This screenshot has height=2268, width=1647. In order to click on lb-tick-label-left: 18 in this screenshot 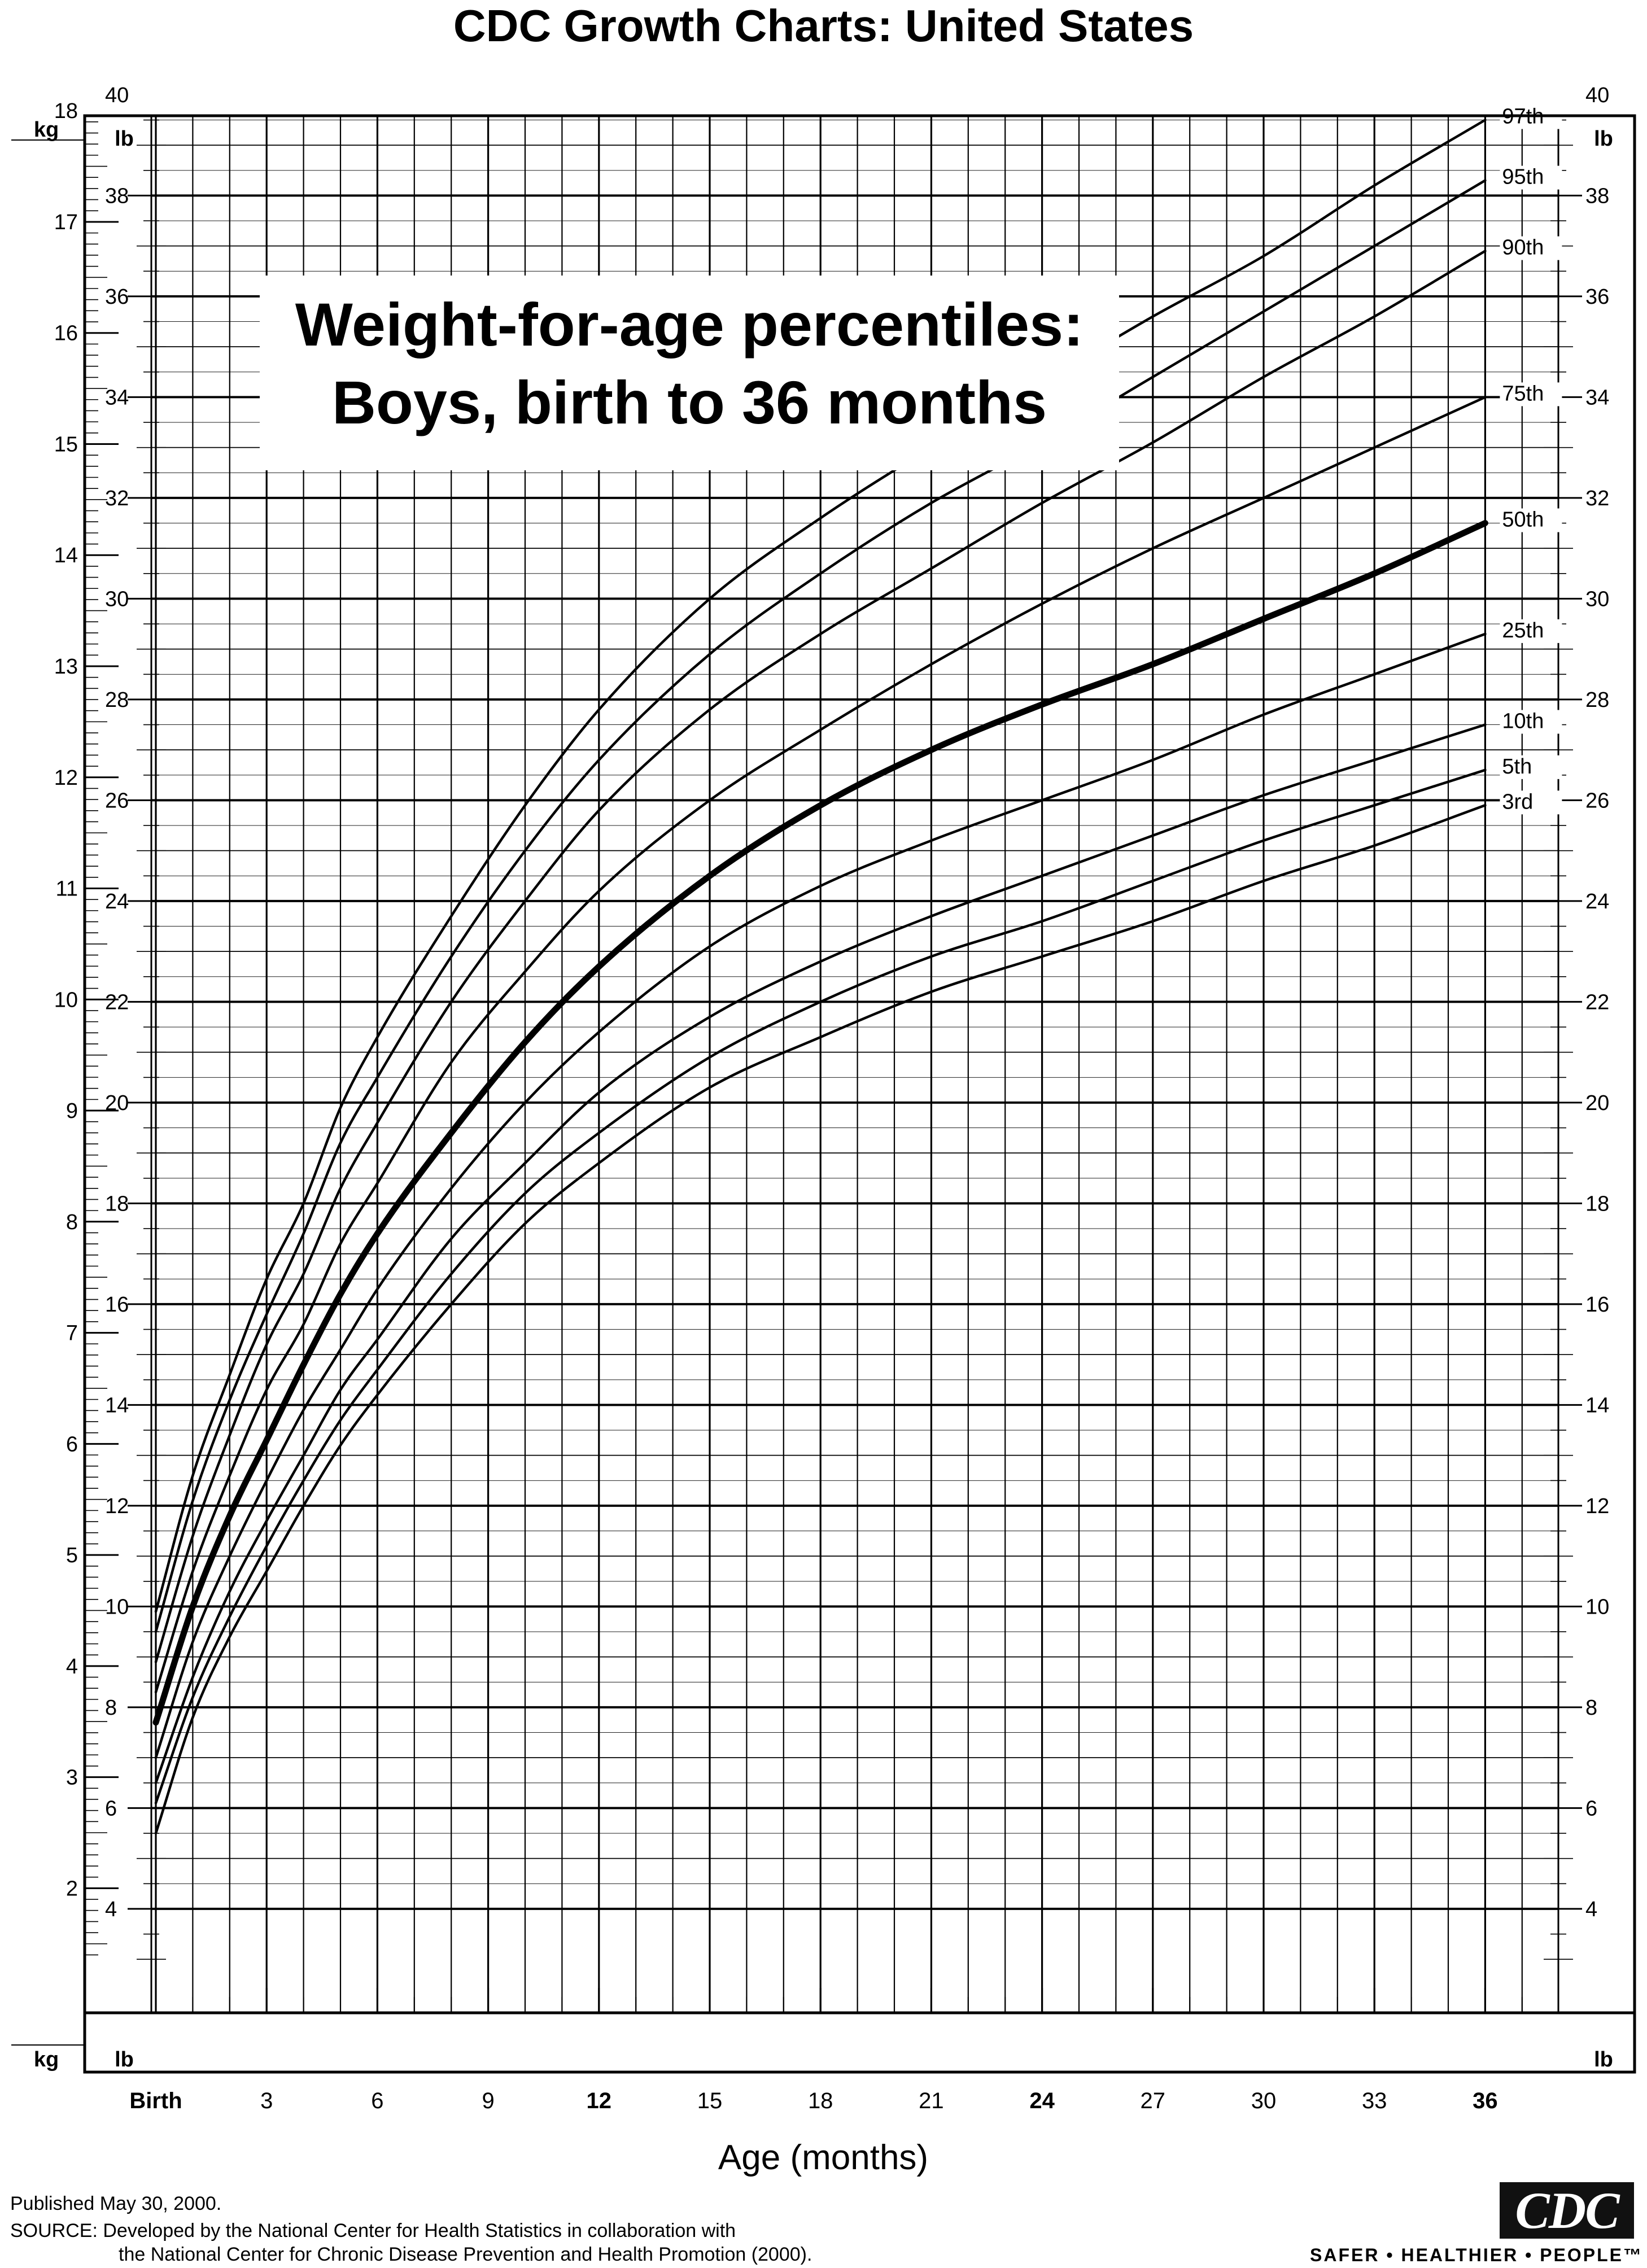, I will do `click(117, 1204)`.